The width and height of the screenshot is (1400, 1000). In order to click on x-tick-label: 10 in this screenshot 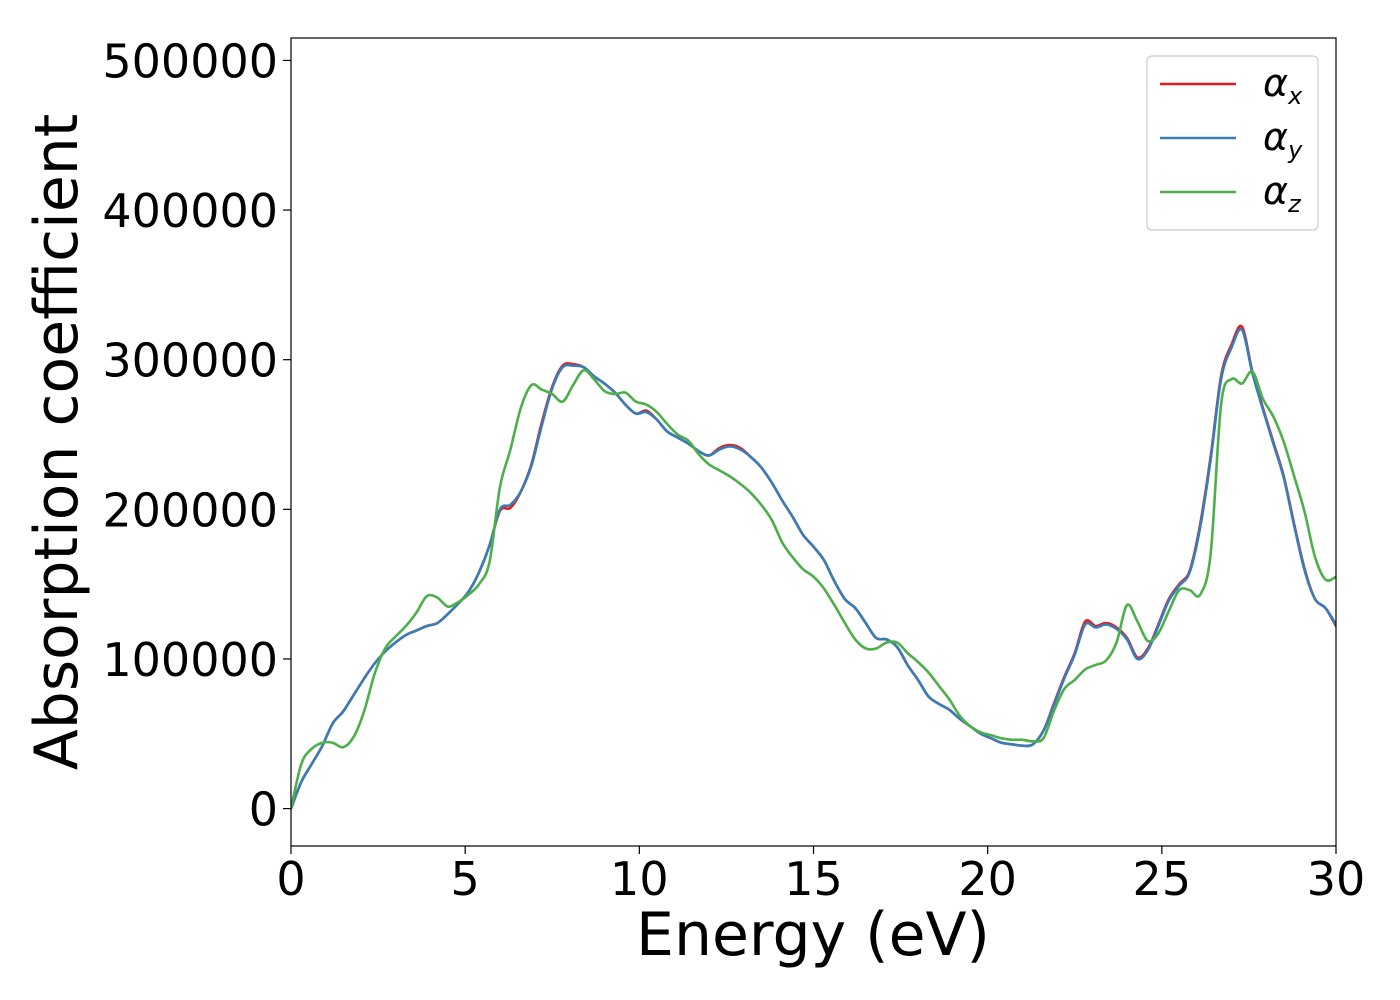, I will do `click(639, 879)`.